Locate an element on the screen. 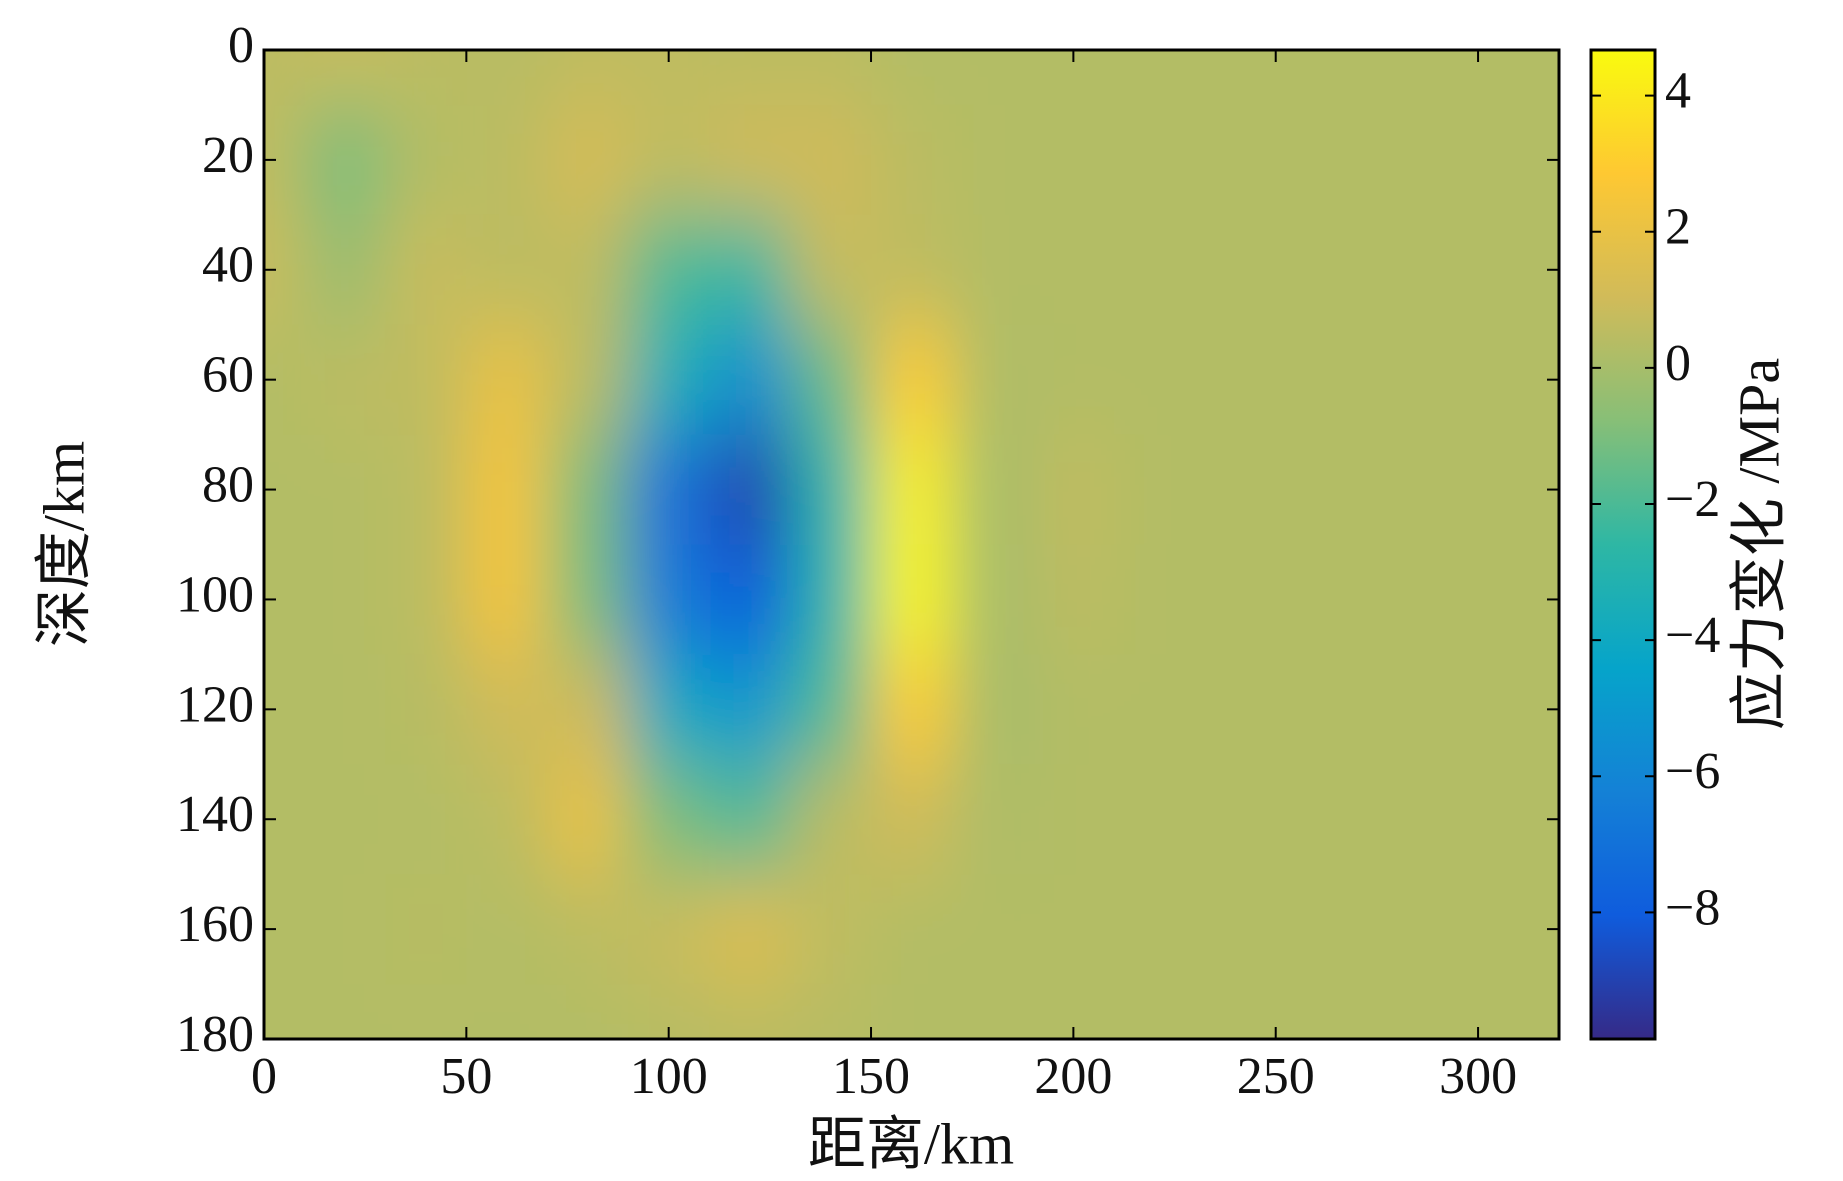 This screenshot has width=1843, height=1181. y-tick-label: 100 is located at coordinates (215, 594).